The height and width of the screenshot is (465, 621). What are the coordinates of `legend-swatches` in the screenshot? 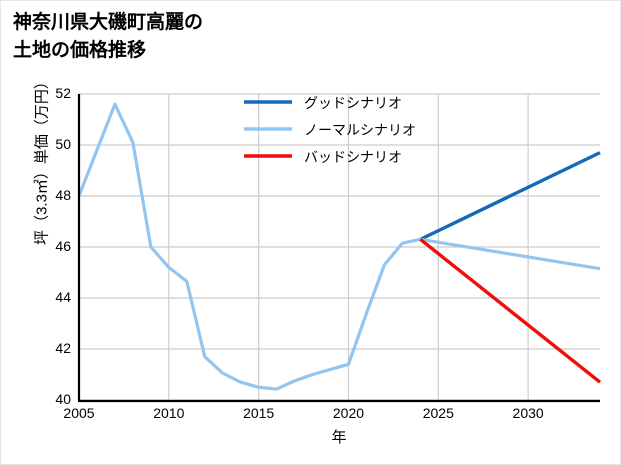 It's located at (268, 129).